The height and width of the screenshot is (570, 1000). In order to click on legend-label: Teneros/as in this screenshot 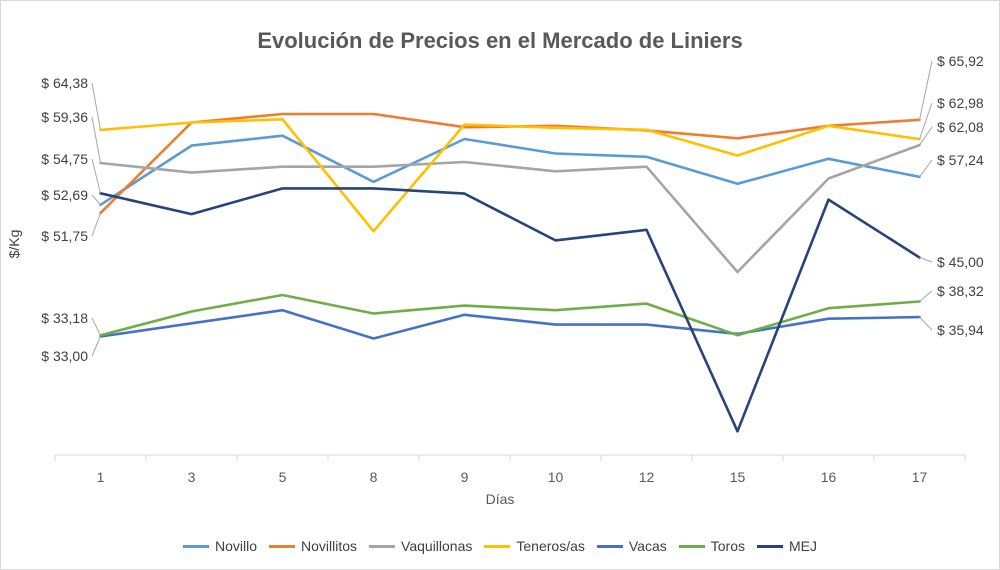, I will do `click(550, 546)`.